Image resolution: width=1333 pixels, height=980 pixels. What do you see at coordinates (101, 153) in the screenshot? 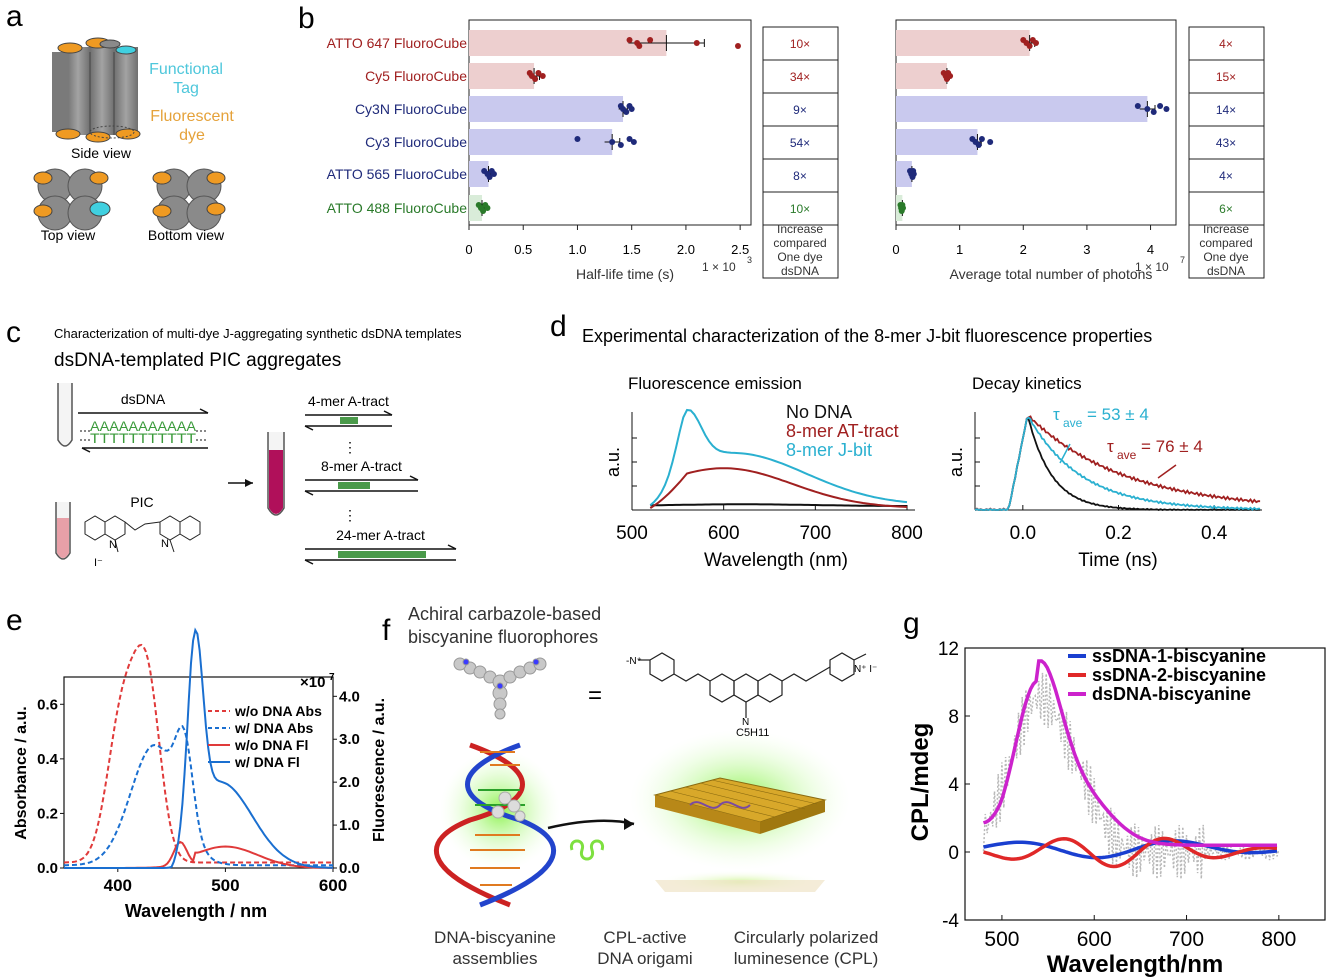
I see `side-view-label: Side view` at bounding box center [101, 153].